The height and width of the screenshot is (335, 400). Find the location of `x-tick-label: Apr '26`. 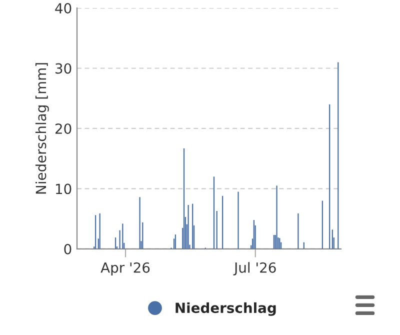

x-tick-label: Apr '26 is located at coordinates (125, 269).